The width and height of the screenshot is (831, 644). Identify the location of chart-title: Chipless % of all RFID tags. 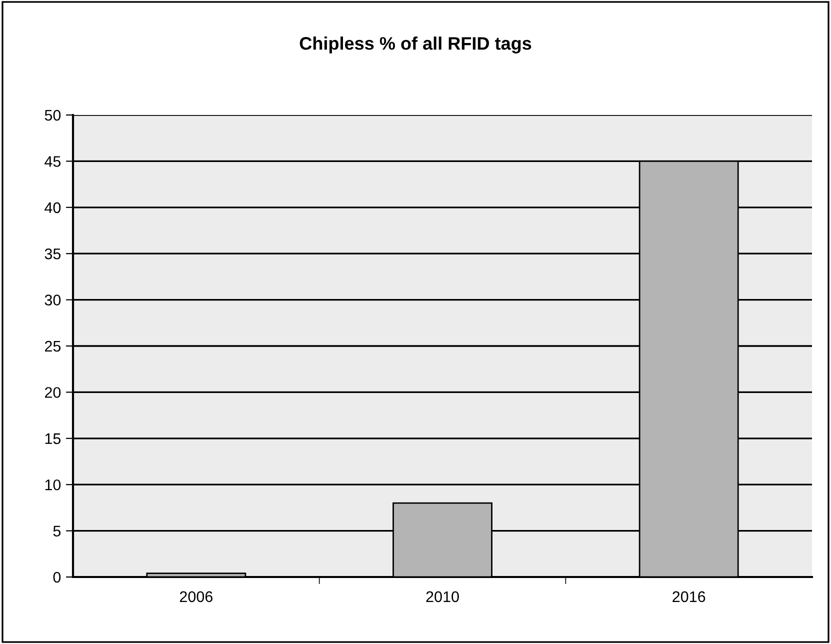
(416, 45).